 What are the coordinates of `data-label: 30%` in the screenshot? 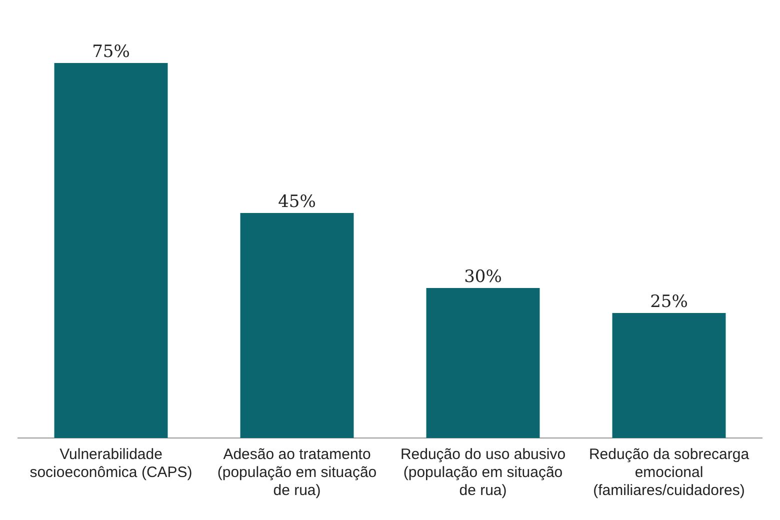 It's located at (483, 276).